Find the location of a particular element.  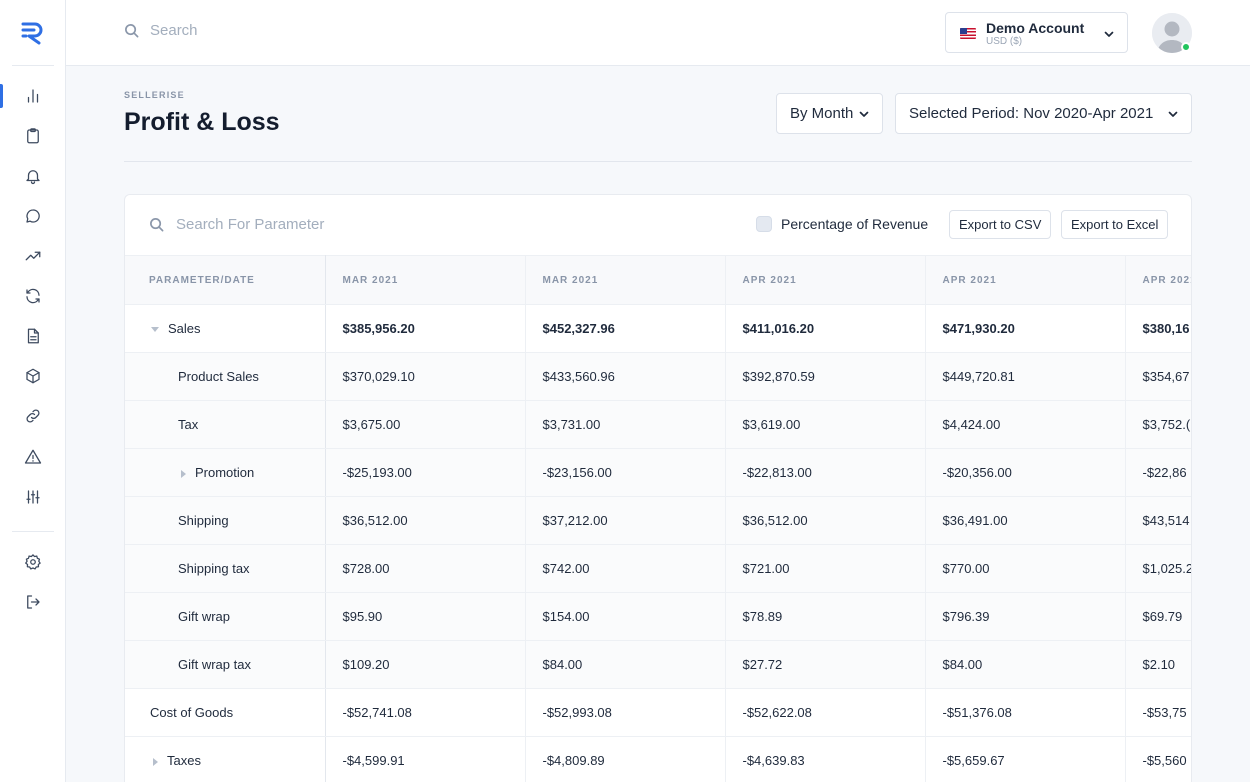

table-cell: $385,956.20 is located at coordinates (424, 328).